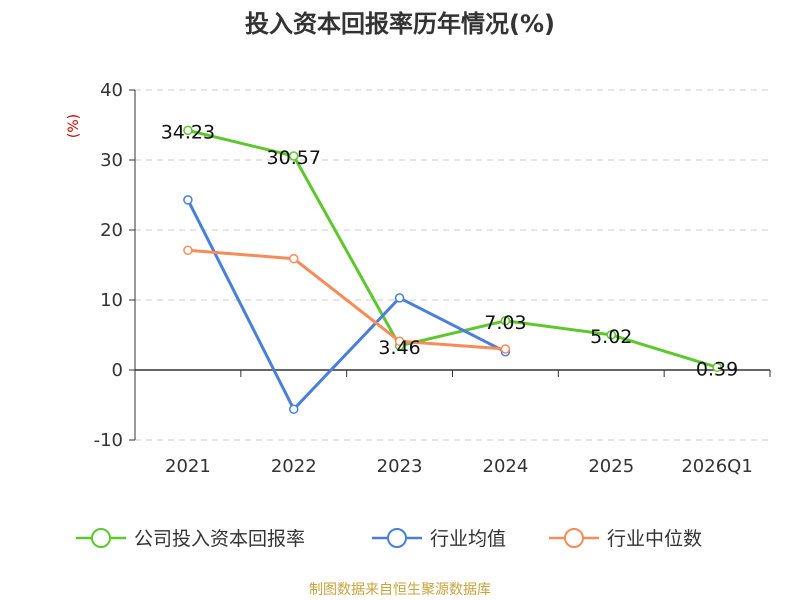 The width and height of the screenshot is (800, 600). What do you see at coordinates (399, 348) in the screenshot?
I see `data-label: 3.46` at bounding box center [399, 348].